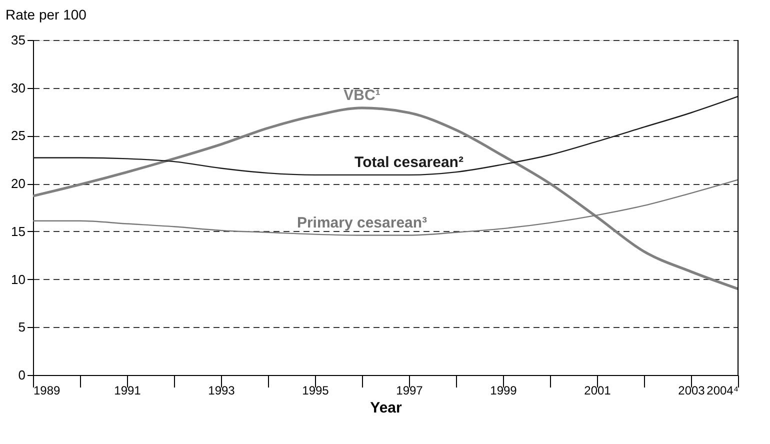 The width and height of the screenshot is (770, 444). What do you see at coordinates (362, 223) in the screenshot?
I see `series-label: Primary cesarean³` at bounding box center [362, 223].